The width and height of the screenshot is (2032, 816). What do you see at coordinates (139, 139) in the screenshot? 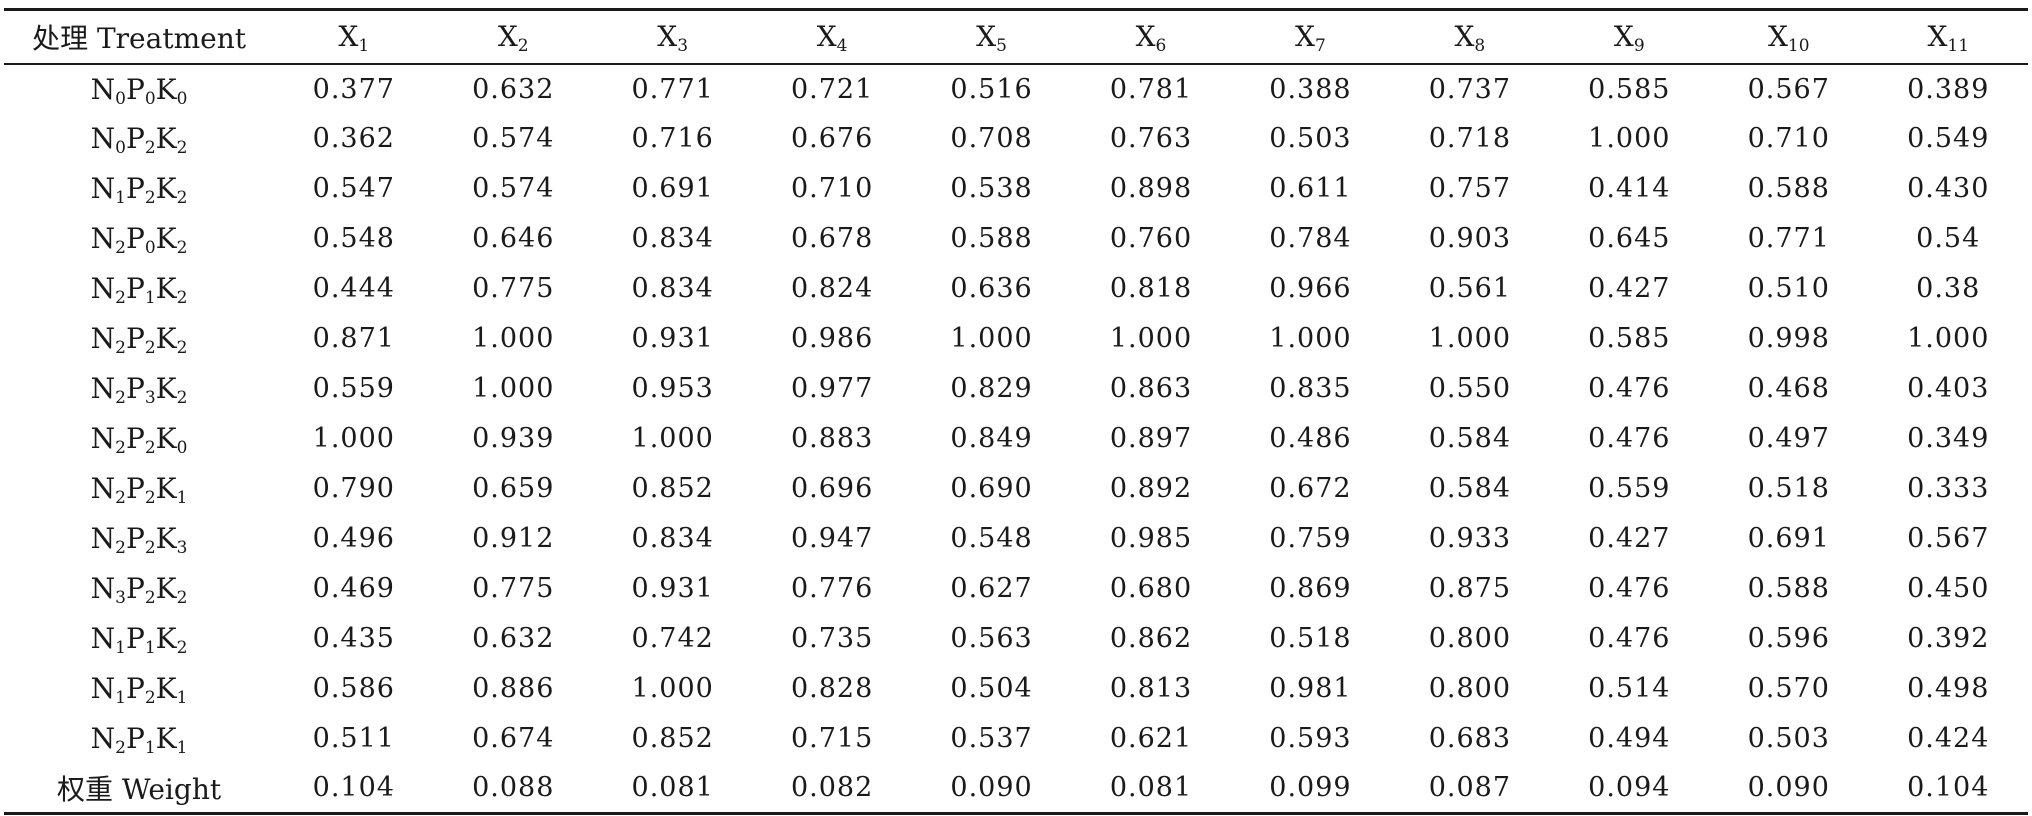
I see `treatment-cell: N0P2K2` at bounding box center [139, 139].